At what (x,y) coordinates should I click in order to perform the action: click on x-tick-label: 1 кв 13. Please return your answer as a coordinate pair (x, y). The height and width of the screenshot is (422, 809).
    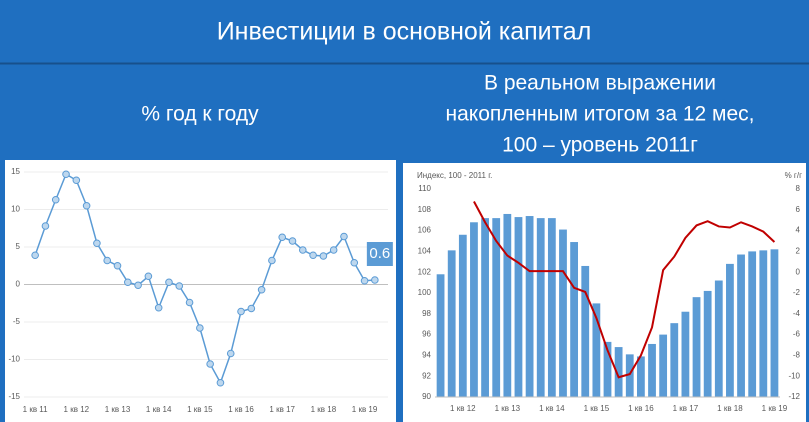
    Looking at the image, I should click on (508, 408).